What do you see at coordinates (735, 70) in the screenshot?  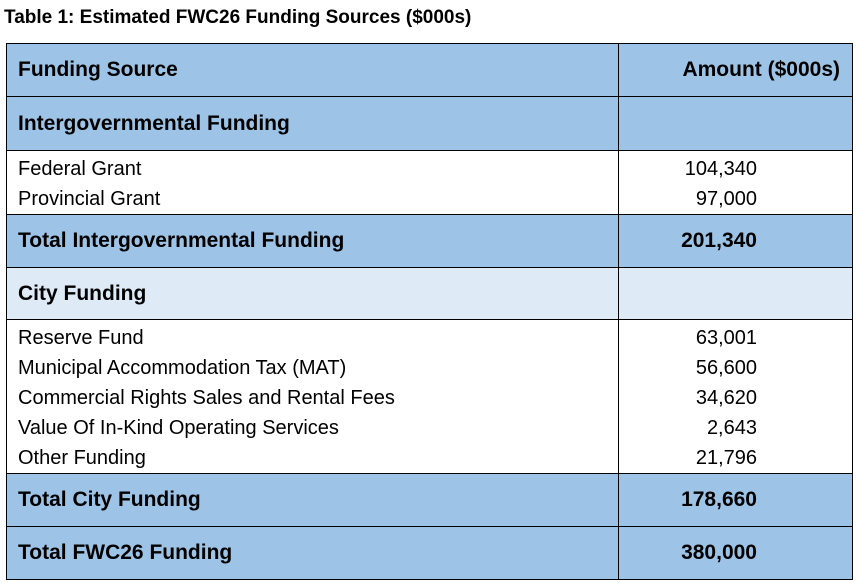 I see `column-header-amount: Amount ($000s)` at bounding box center [735, 70].